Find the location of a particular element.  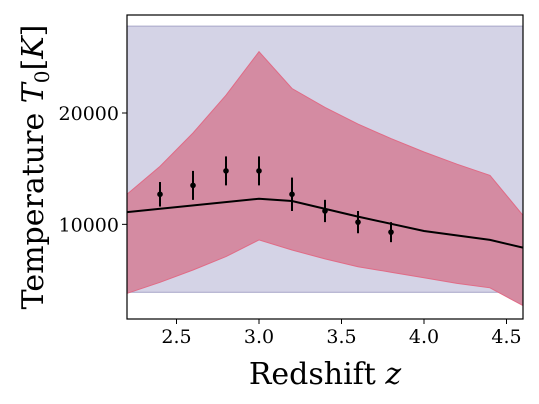

y-axis-title-var: T is located at coordinates (33, 92).